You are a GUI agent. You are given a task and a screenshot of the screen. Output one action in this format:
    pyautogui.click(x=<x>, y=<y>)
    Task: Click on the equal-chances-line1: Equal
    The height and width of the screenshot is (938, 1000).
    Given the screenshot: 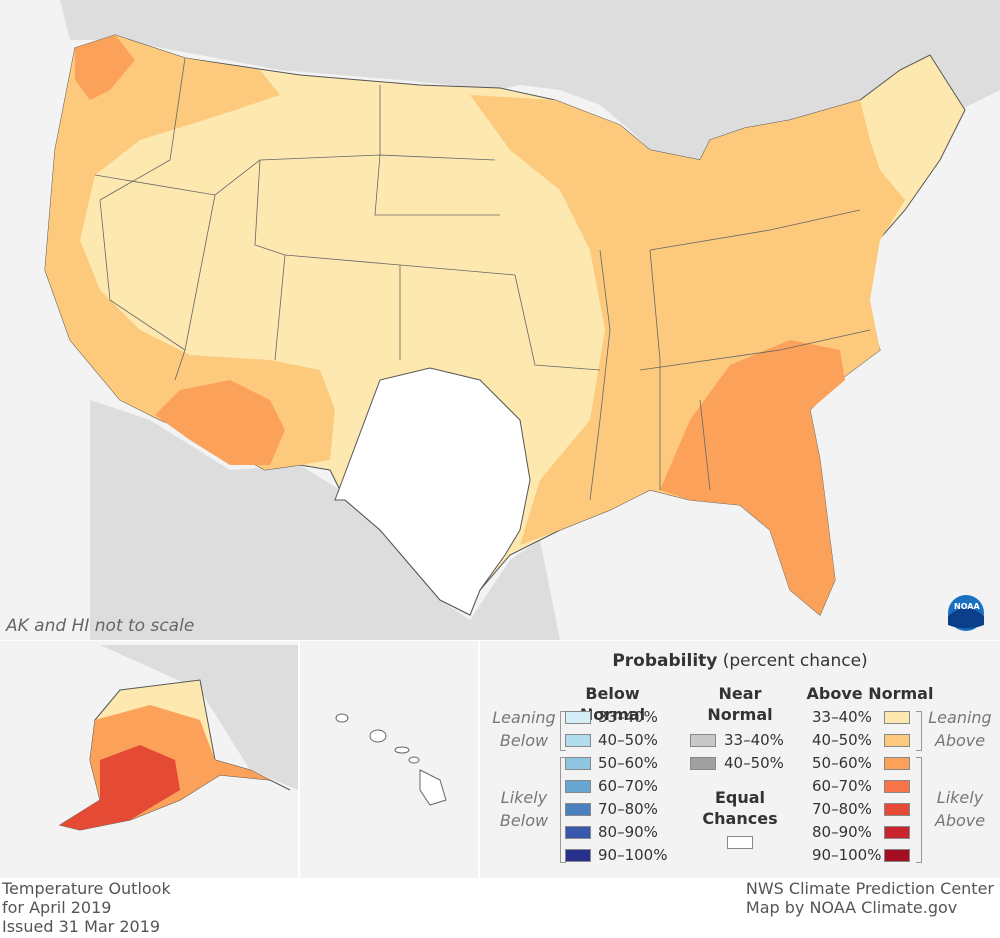 What is the action you would take?
    pyautogui.click(x=740, y=797)
    